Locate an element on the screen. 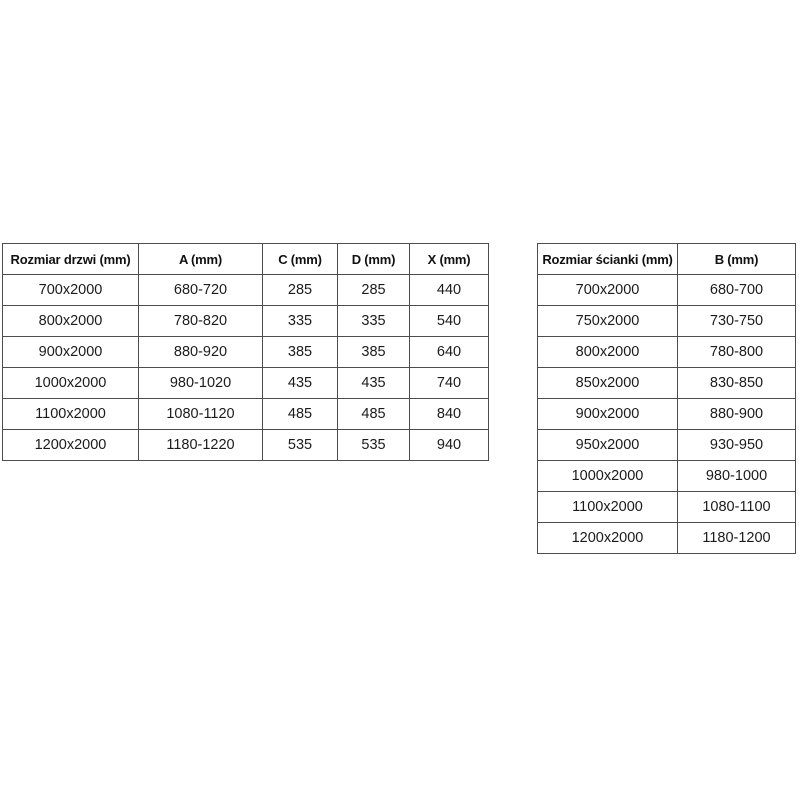  column-header: C (mm) is located at coordinates (300, 259).